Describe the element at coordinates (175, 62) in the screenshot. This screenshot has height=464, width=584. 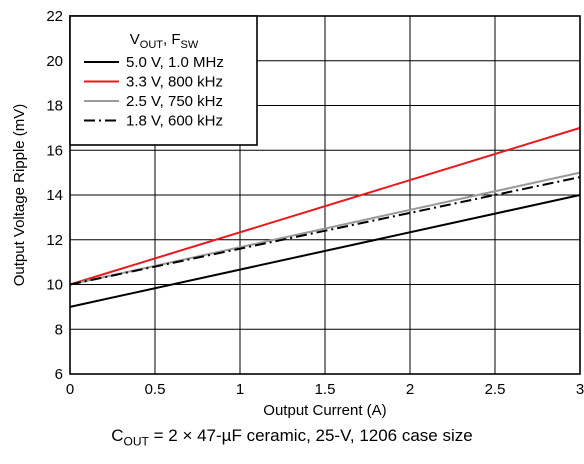
I see `legend-label-0: 5.0 V, 1.0 MHz` at that location.